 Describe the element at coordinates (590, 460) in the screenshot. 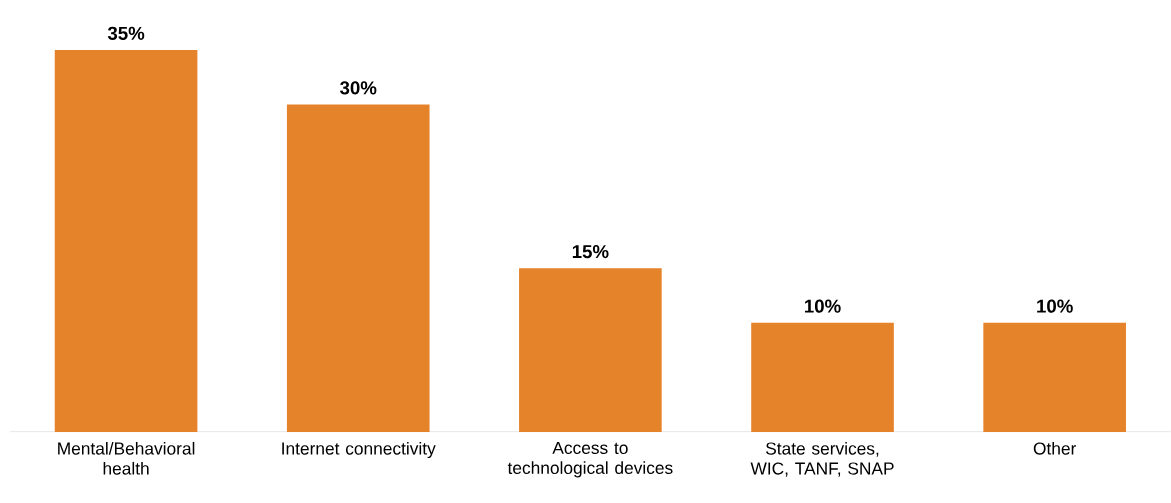

I see `x-tick-label: Access to technological devices` at that location.